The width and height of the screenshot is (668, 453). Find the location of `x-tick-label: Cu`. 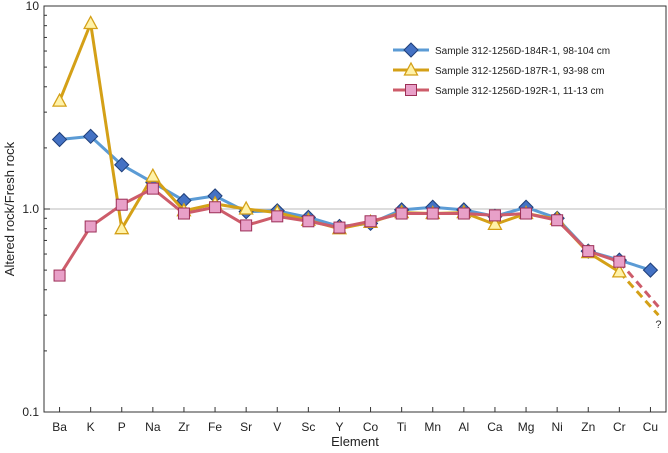

x-tick-label: Cu is located at coordinates (650, 427).